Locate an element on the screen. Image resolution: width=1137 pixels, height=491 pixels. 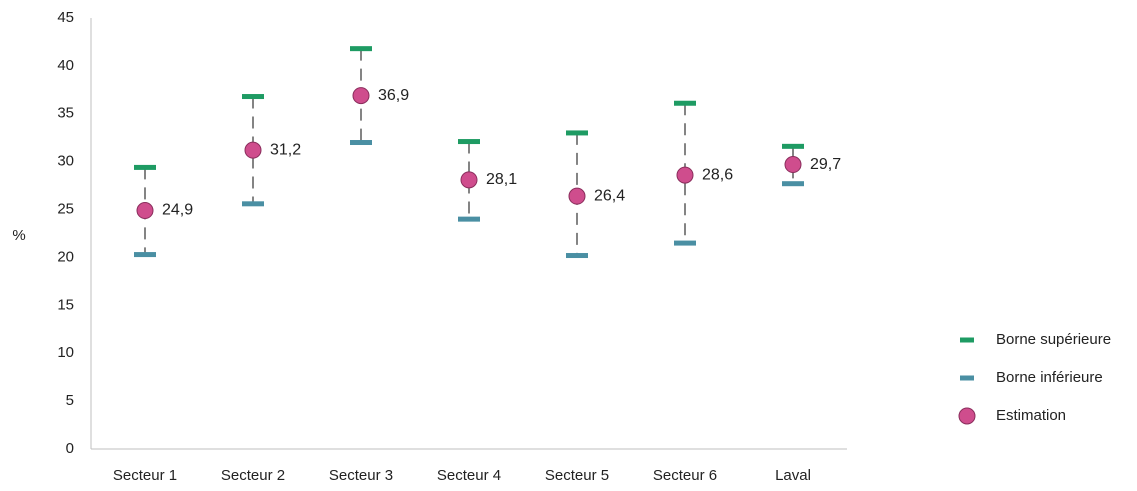
y-tick-label: 40 is located at coordinates (65, 65).